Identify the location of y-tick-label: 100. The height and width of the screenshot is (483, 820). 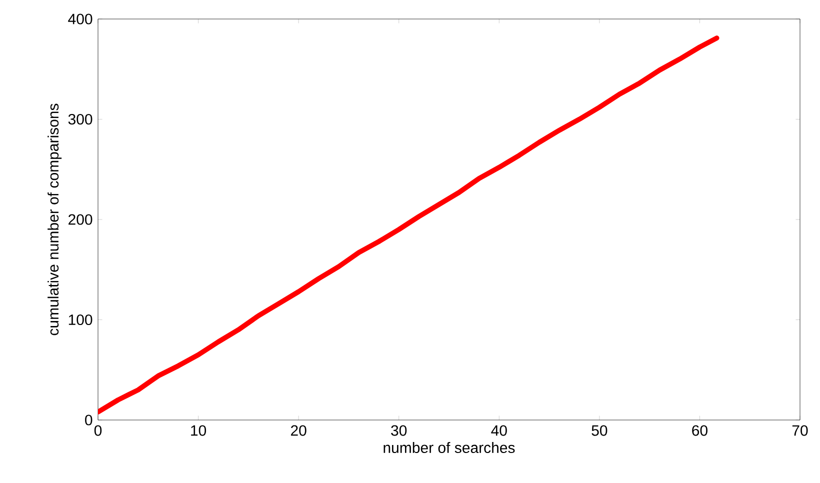
(80, 320).